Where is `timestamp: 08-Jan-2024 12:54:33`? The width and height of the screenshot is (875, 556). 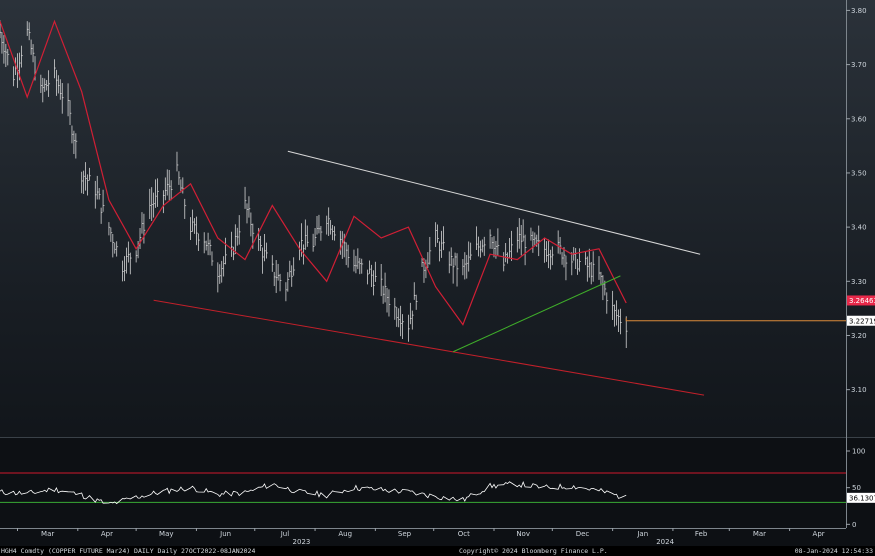 timestamp: 08-Jan-2024 12:54:33 is located at coordinates (833, 551).